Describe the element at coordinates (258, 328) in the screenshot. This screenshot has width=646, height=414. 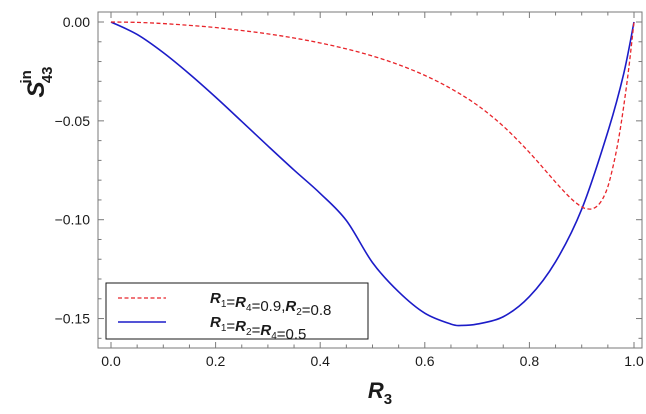
I see `legend-label-series-2: R1=R2=R4=0.5` at that location.